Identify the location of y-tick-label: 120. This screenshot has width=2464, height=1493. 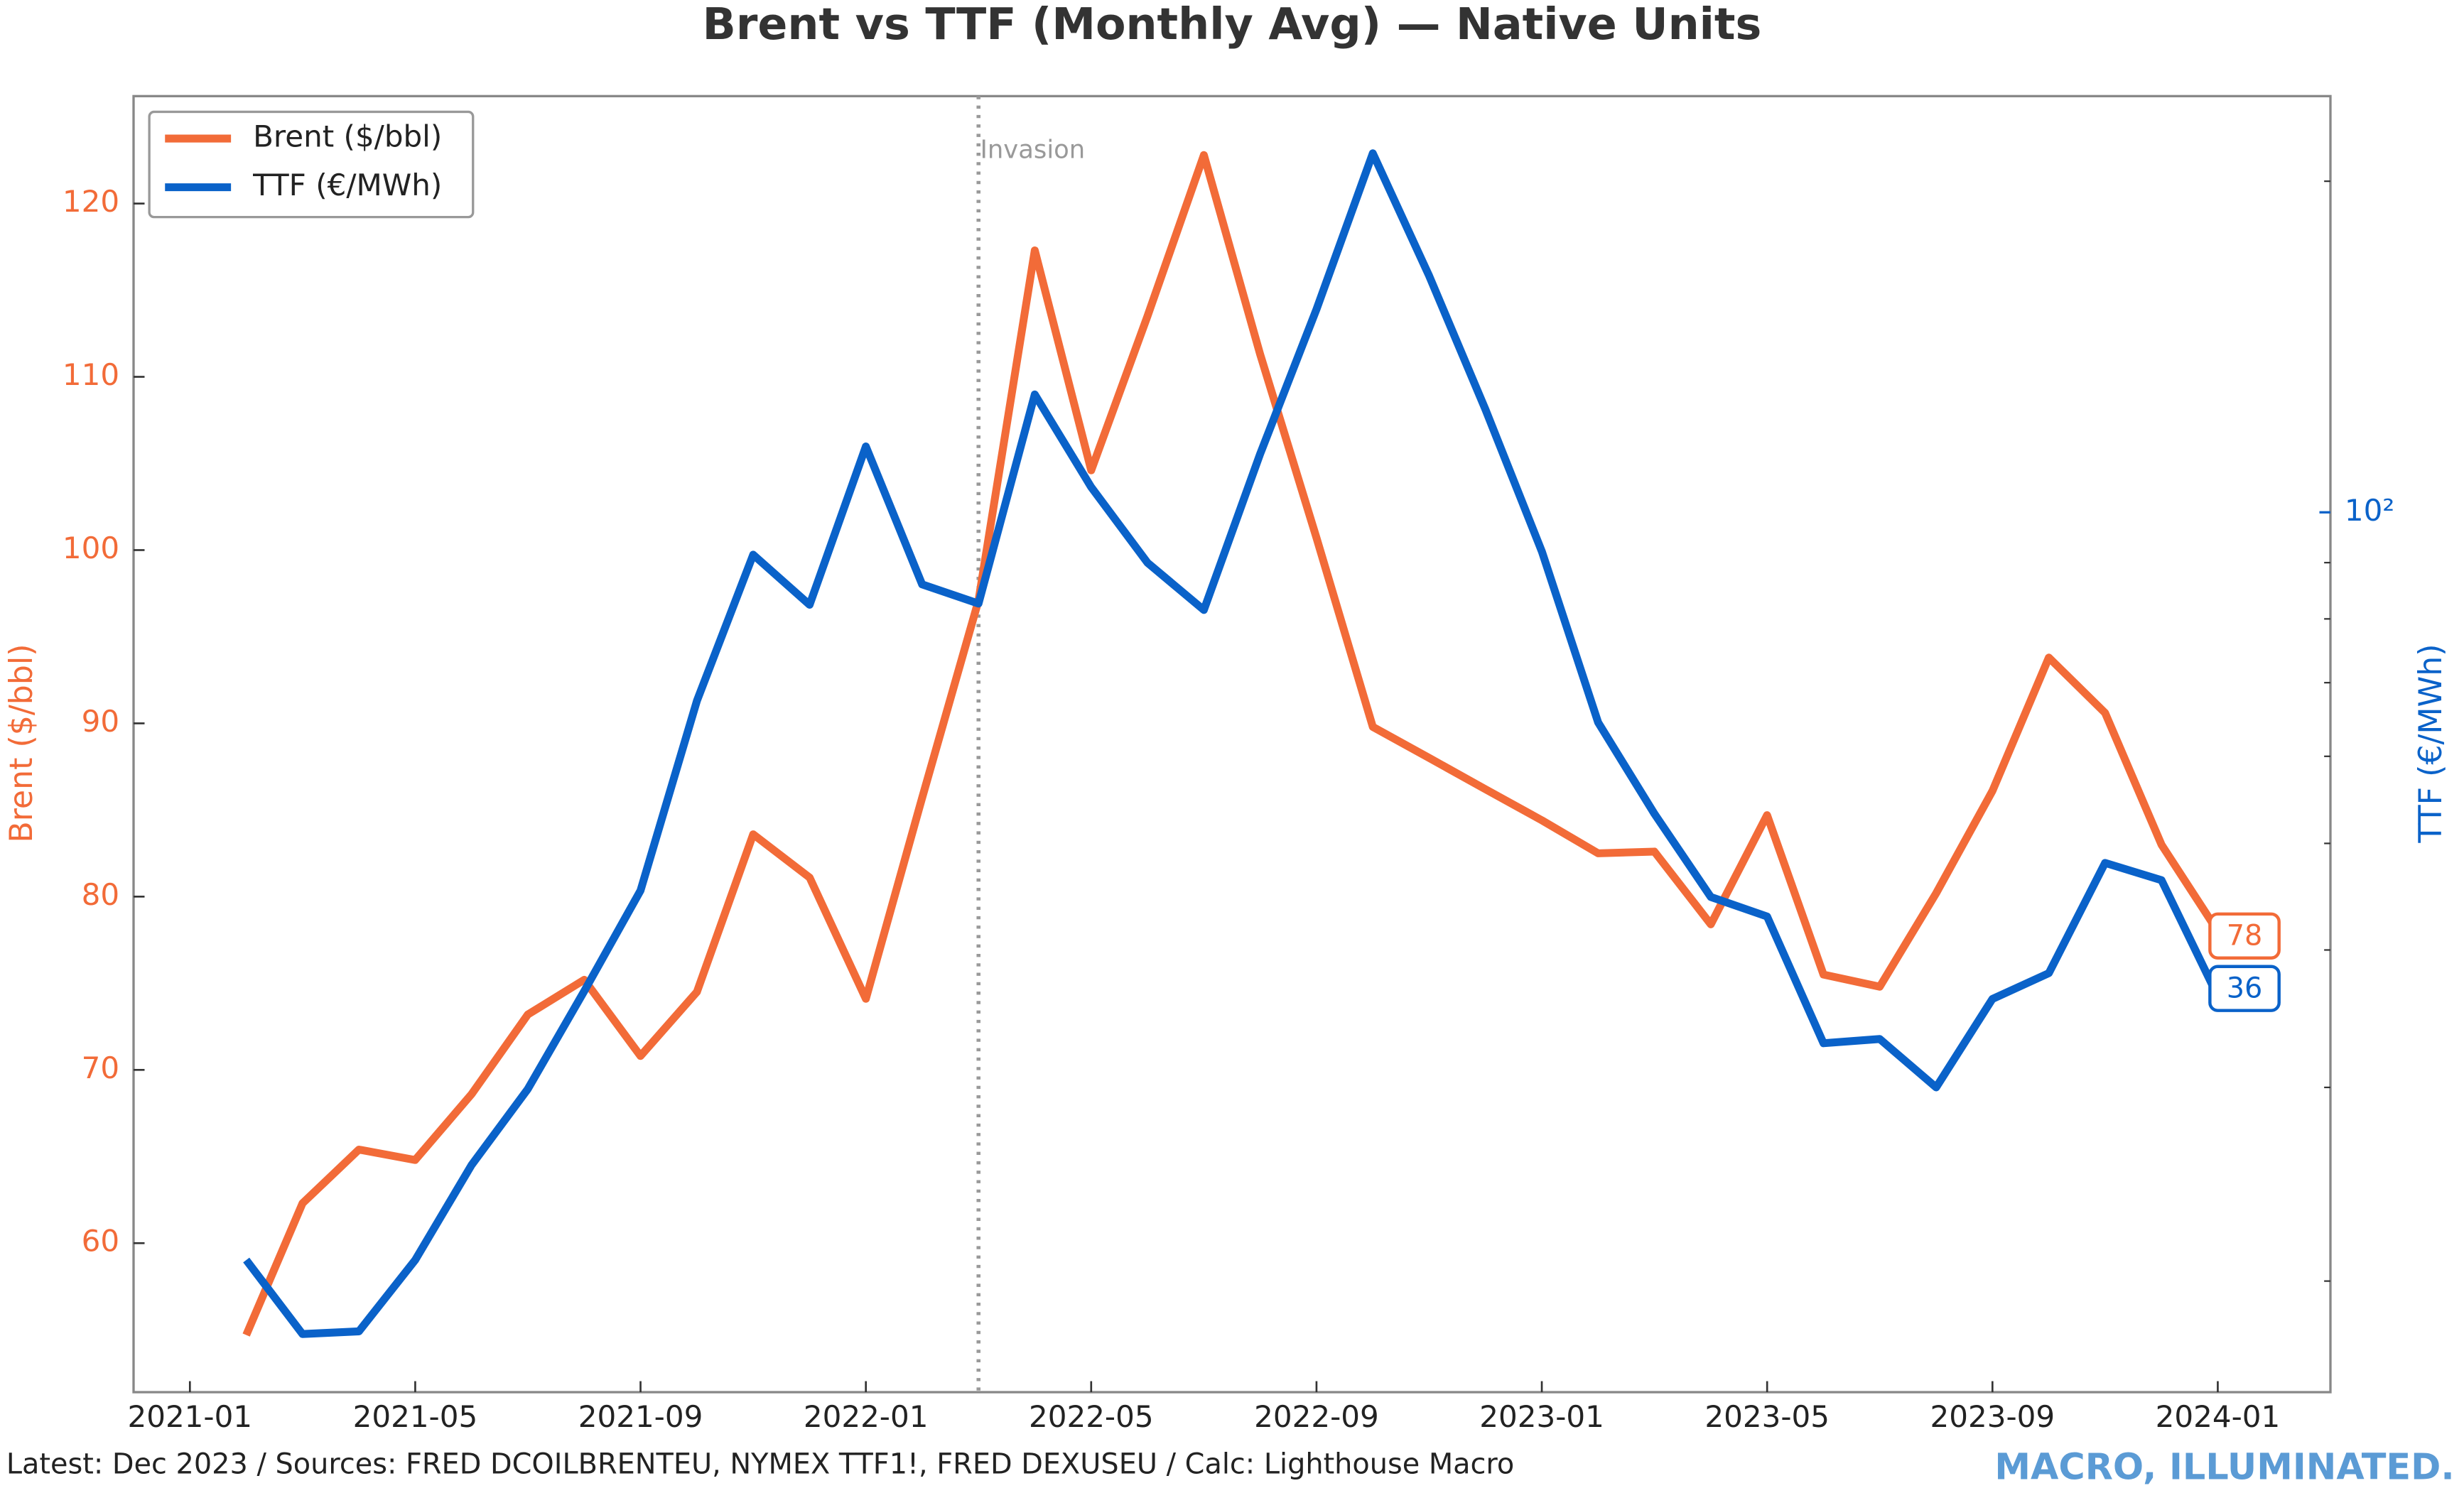
(91, 201).